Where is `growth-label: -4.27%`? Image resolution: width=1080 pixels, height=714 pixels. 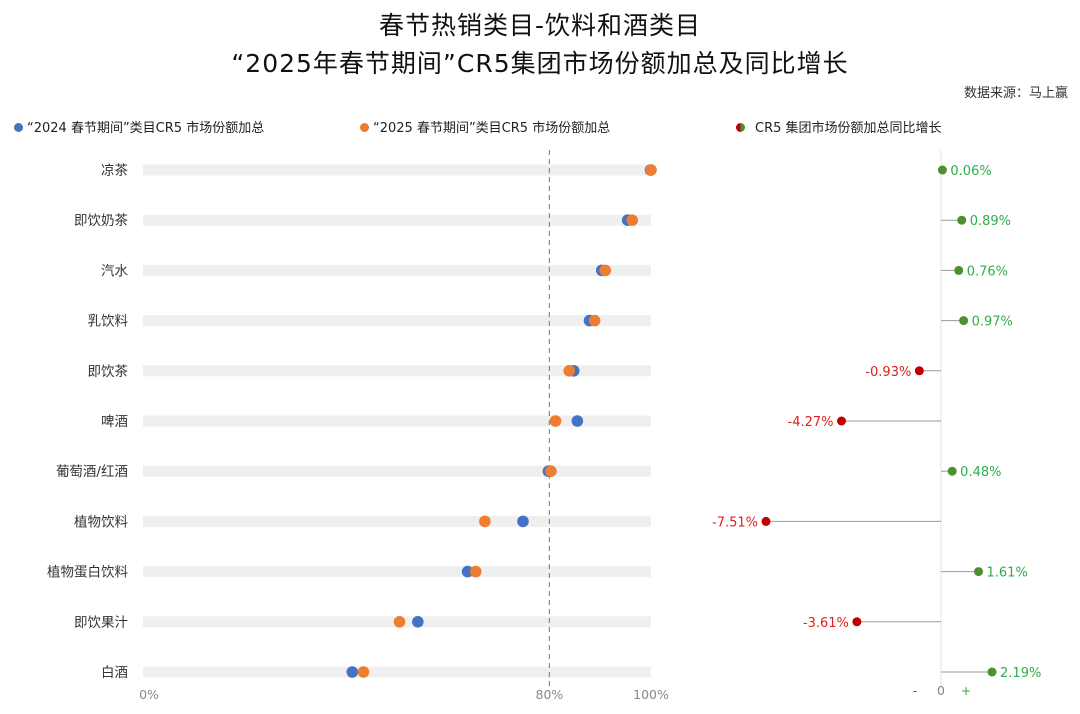 growth-label: -4.27% is located at coordinates (811, 422).